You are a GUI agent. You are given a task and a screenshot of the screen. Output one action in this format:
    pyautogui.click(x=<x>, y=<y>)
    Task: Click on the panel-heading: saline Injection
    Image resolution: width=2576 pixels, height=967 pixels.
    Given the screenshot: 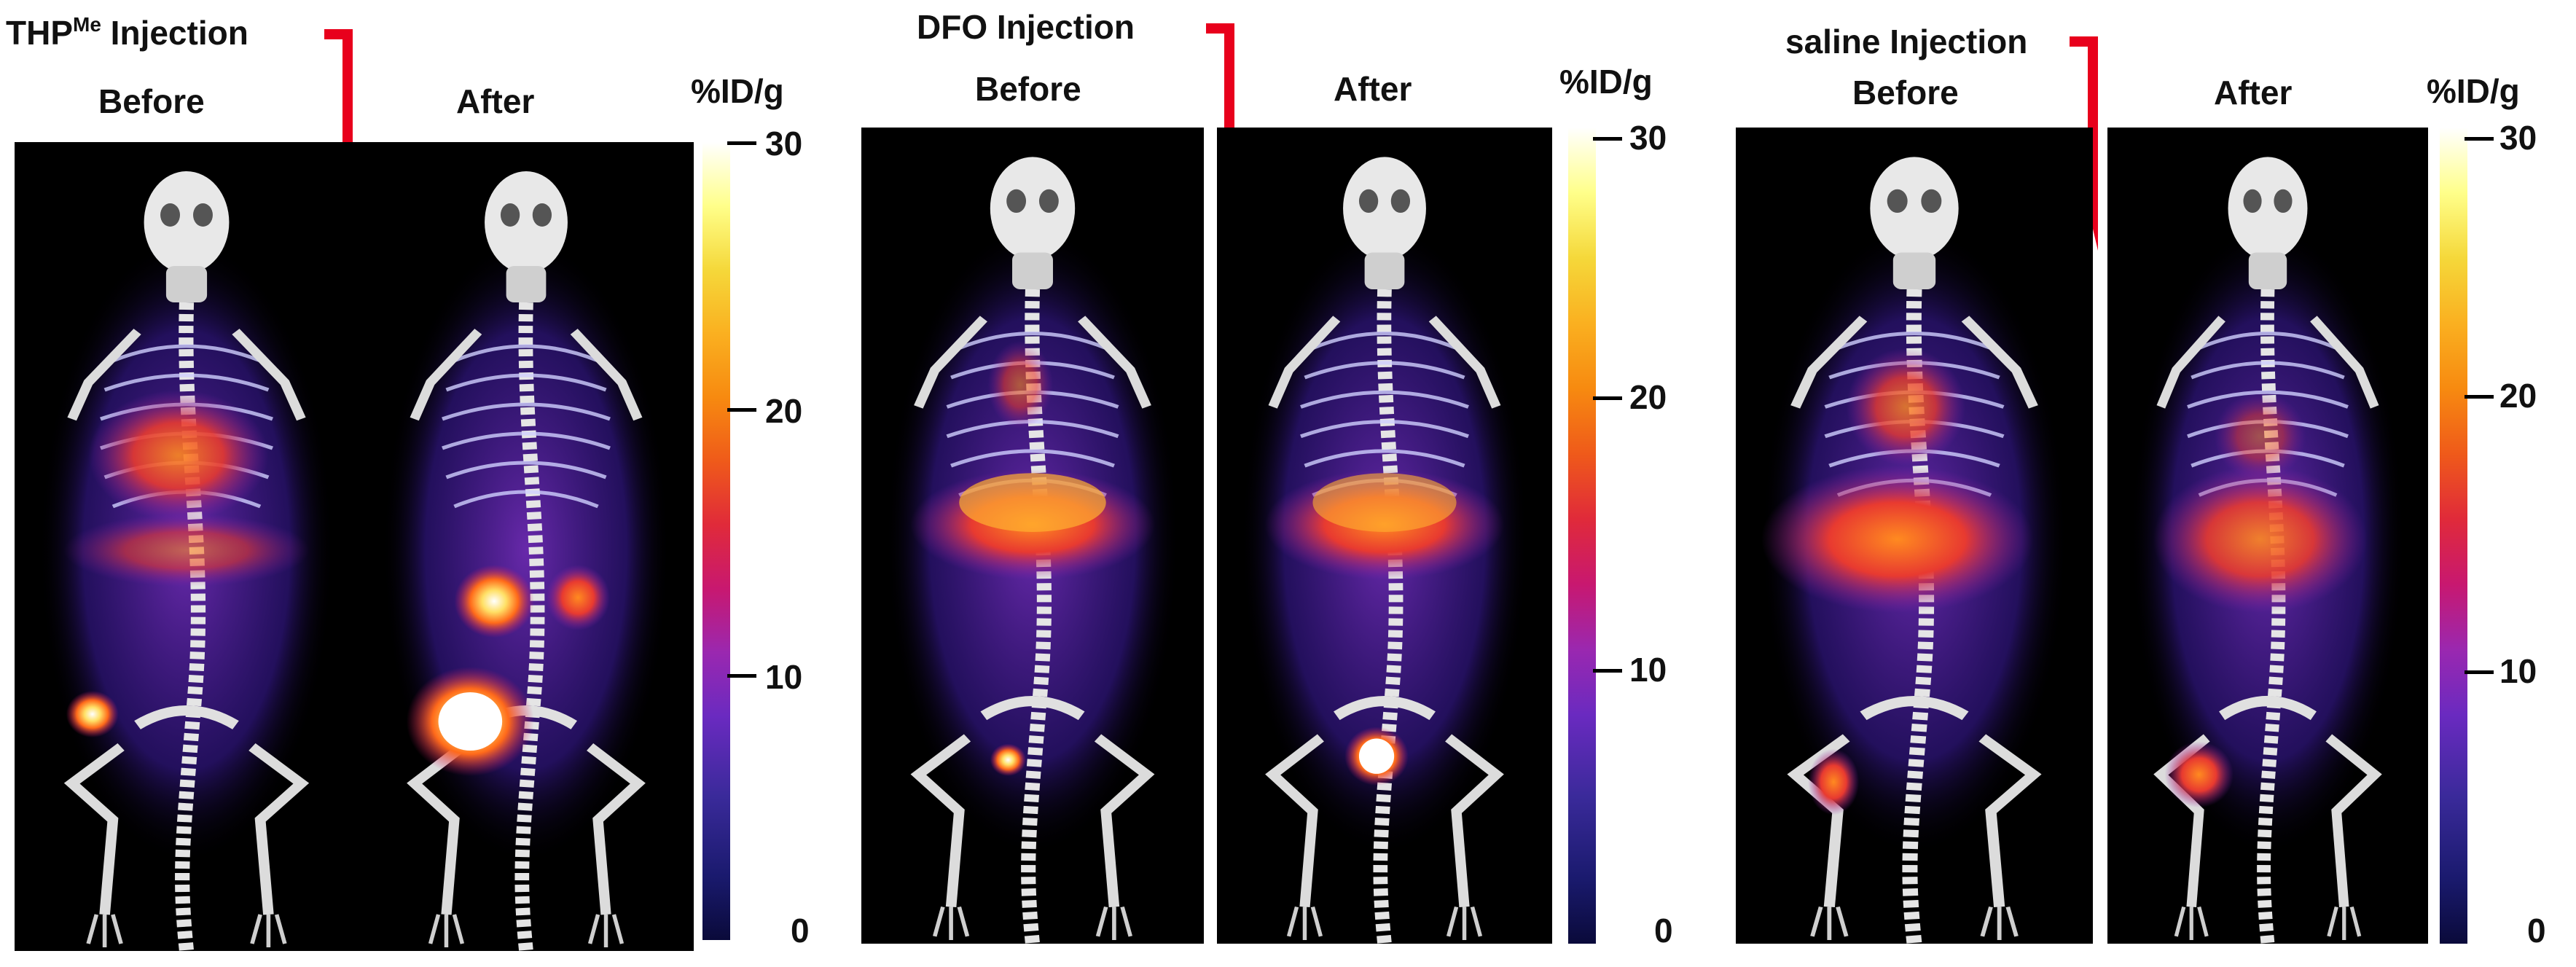 What is the action you would take?
    pyautogui.click(x=1906, y=41)
    